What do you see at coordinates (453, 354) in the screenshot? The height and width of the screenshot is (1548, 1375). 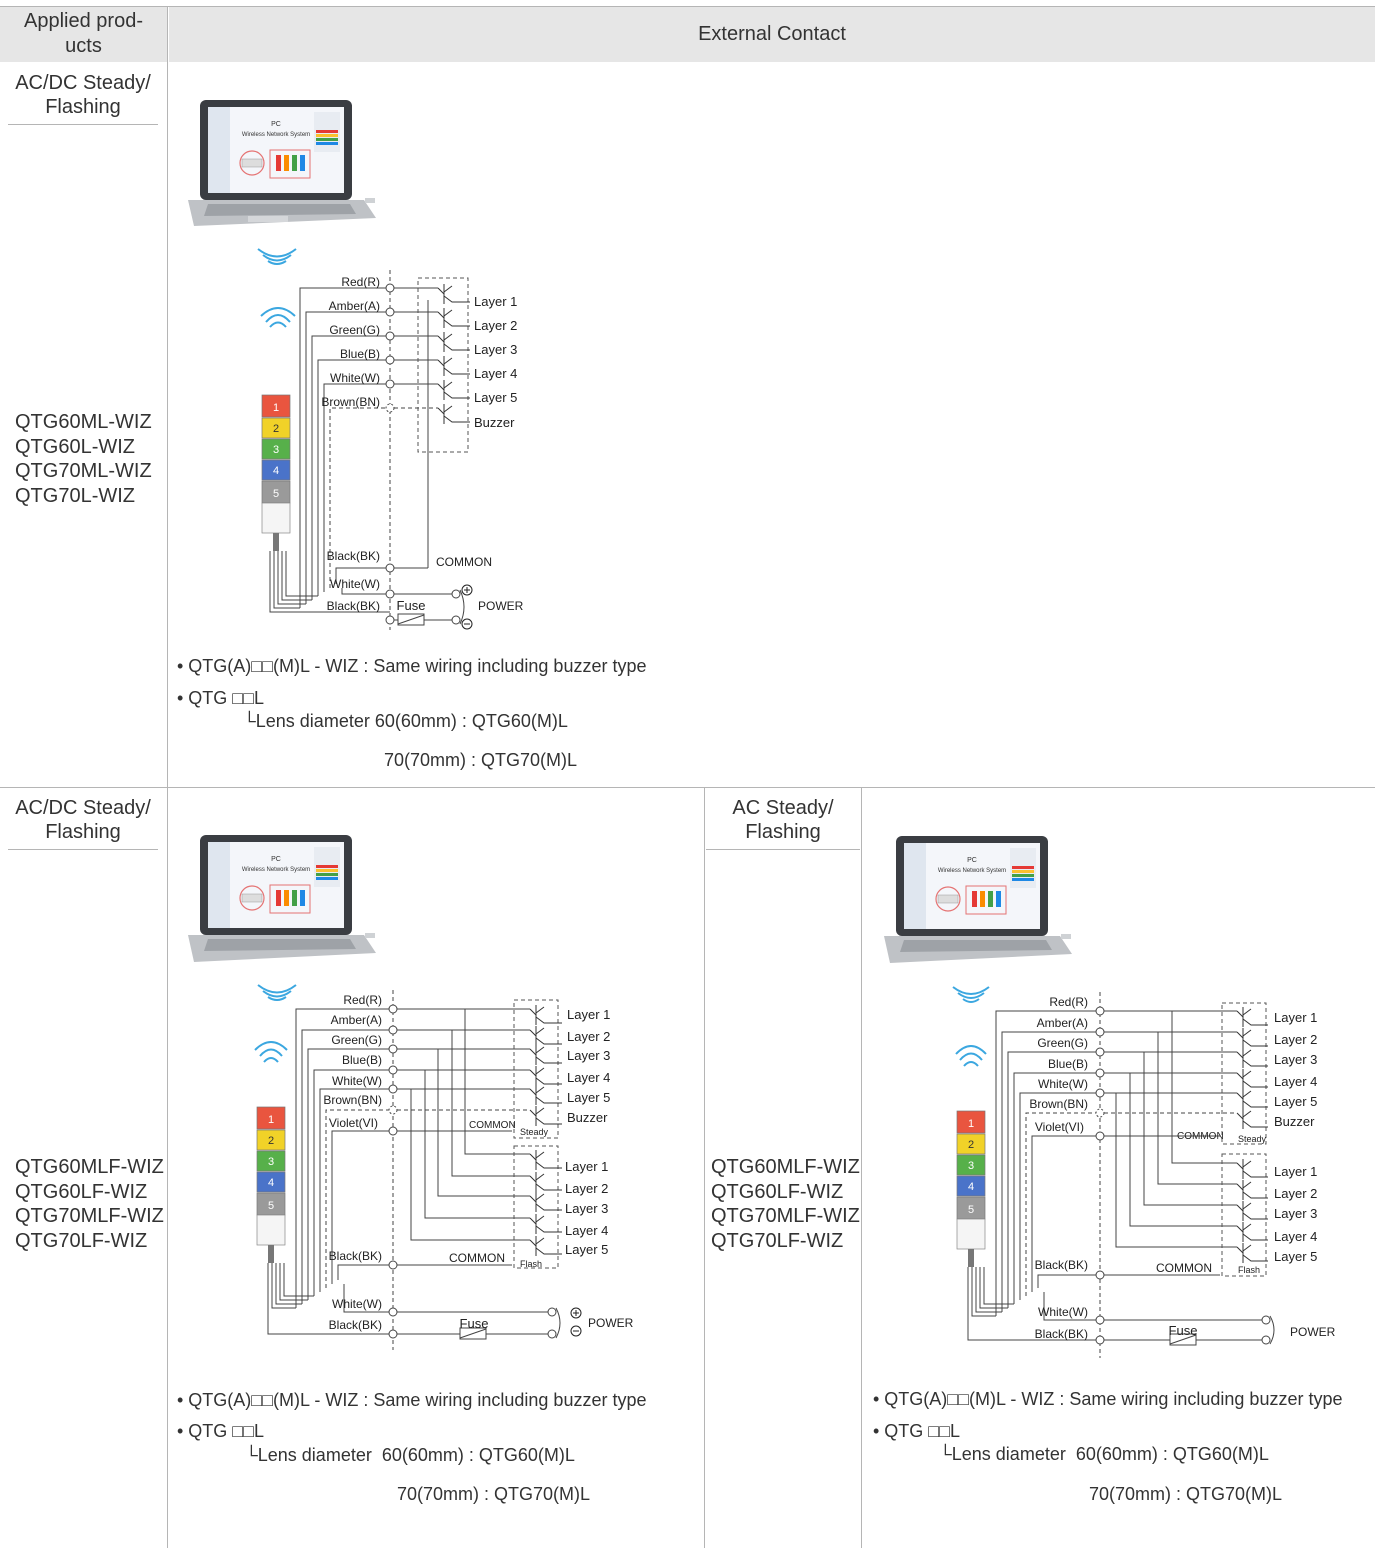 I see `transistor-array` at bounding box center [453, 354].